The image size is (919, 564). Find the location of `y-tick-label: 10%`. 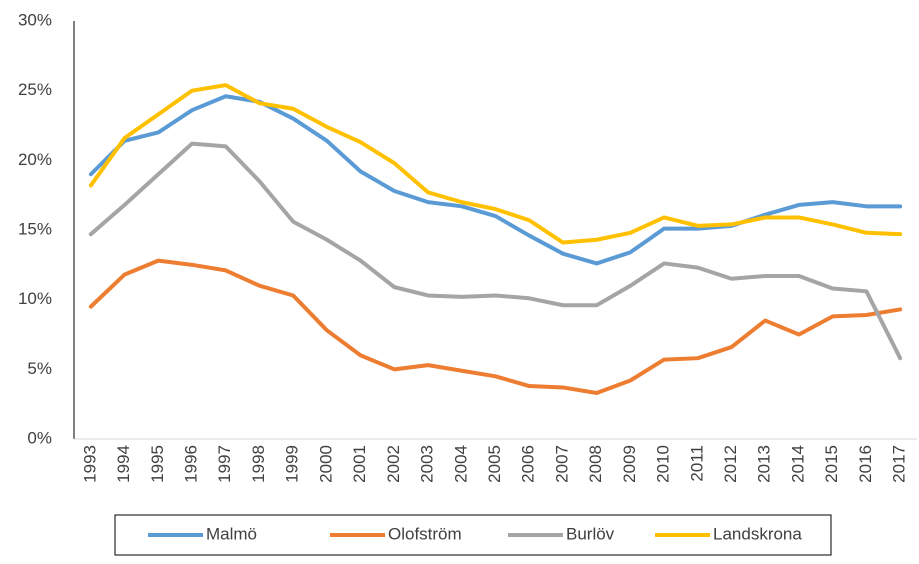

y-tick-label: 10% is located at coordinates (35, 298).